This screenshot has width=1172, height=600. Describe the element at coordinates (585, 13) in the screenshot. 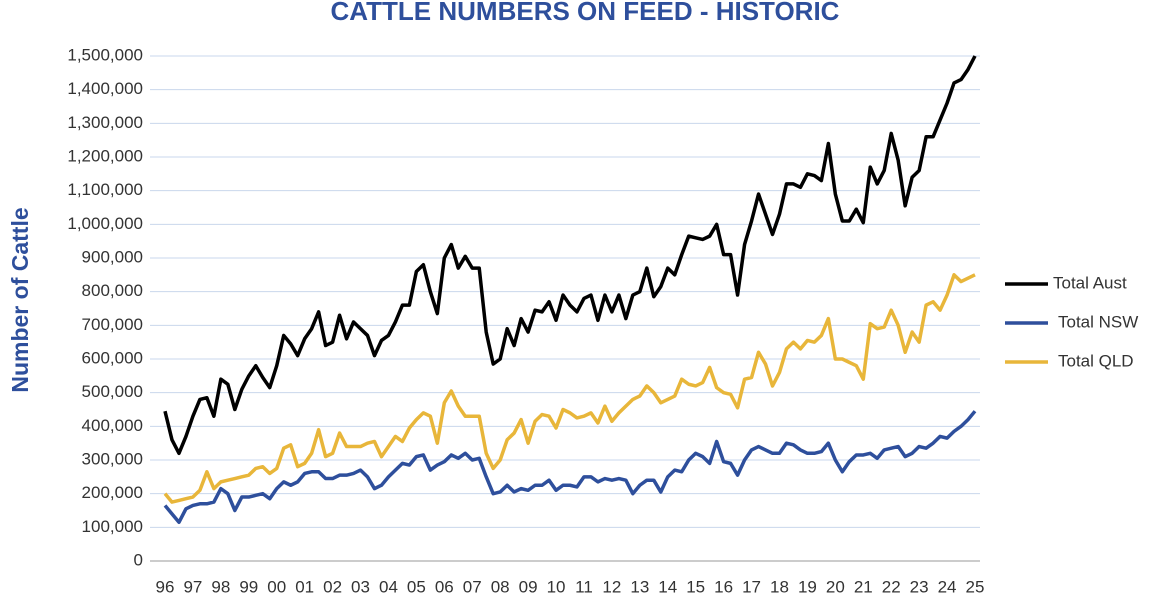

I see `chart-title: CATTLE NUMBERS ON FEED - HISTORIC` at that location.